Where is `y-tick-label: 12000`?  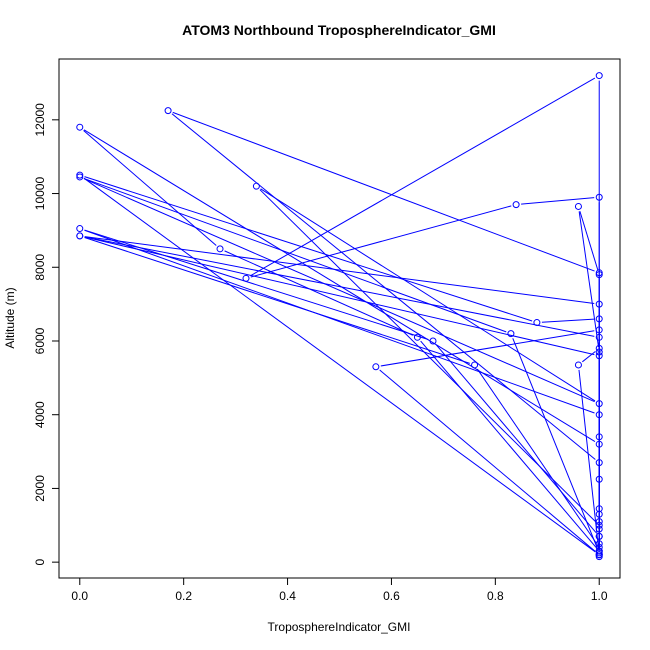 y-tick-label: 12000 is located at coordinates (40, 120).